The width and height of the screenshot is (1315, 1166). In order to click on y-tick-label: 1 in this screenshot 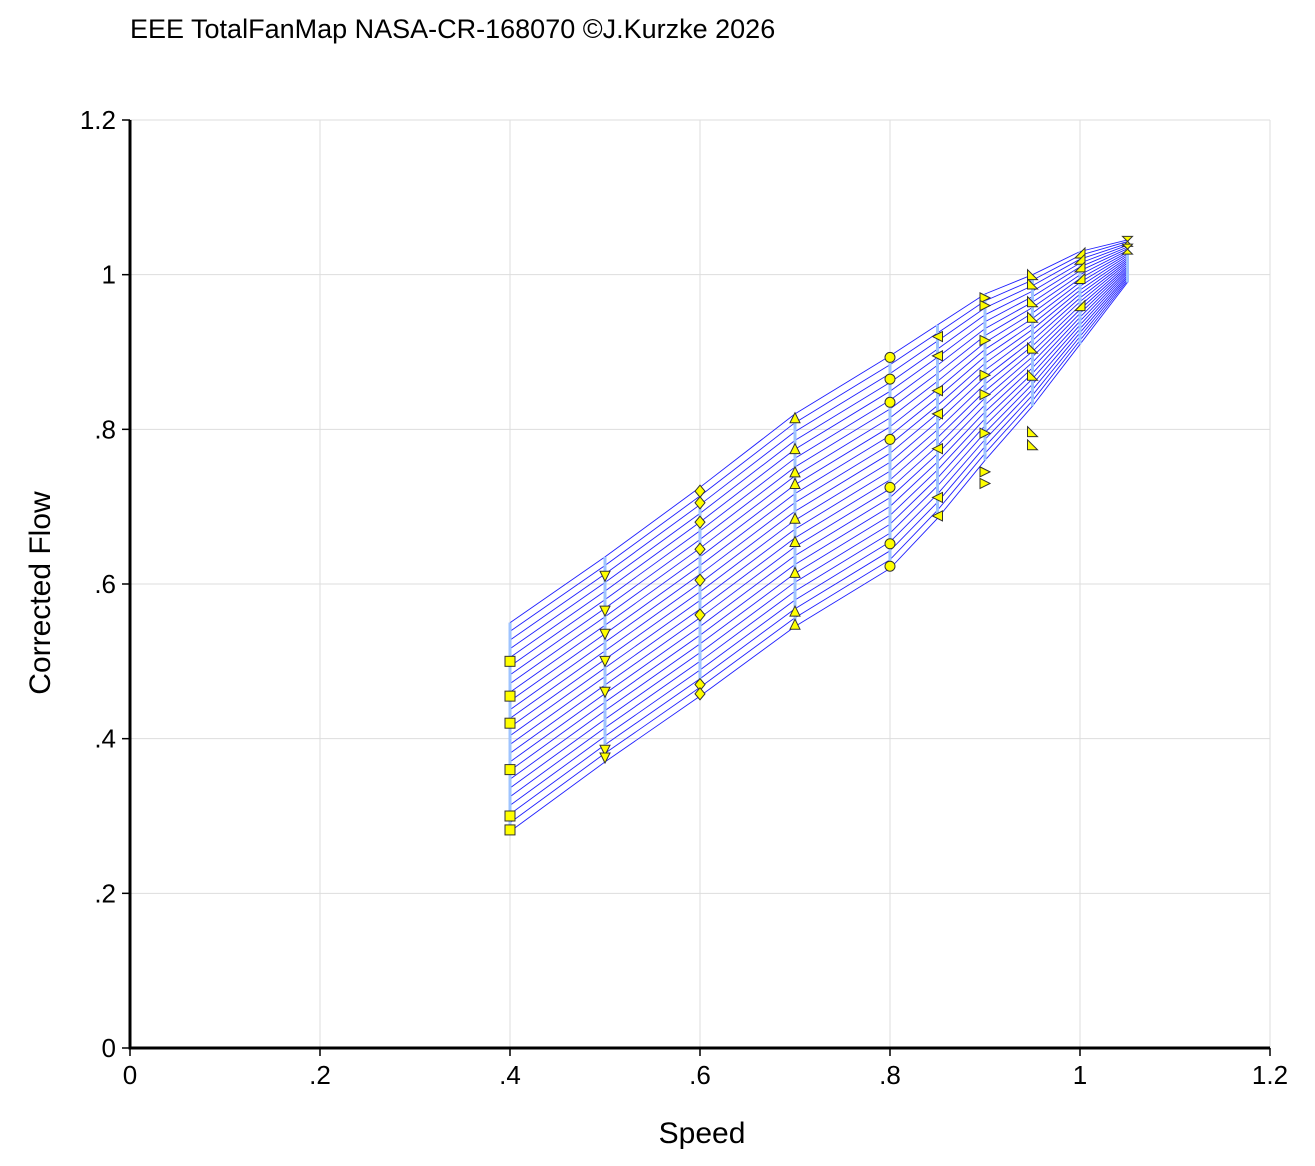, I will do `click(109, 275)`.